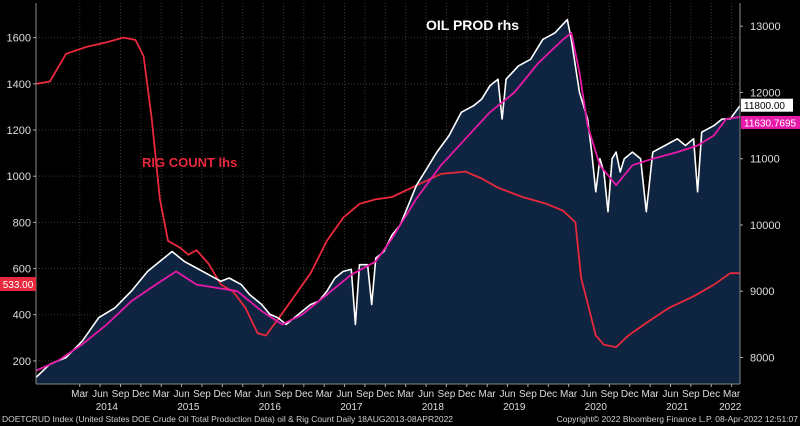 The height and width of the screenshot is (426, 800). What do you see at coordinates (730, 407) in the screenshot?
I see `x-axis-year-label: 2022` at bounding box center [730, 407].